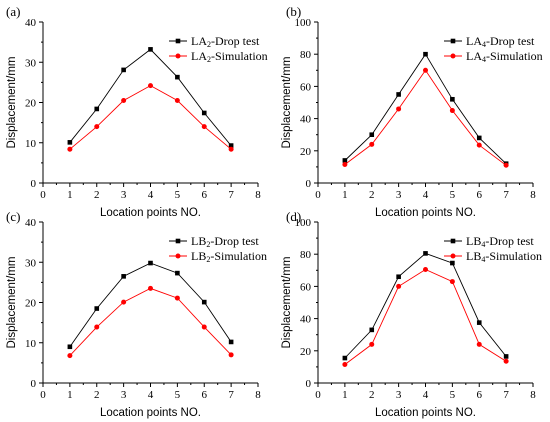 The height and width of the screenshot is (422, 550). Describe the element at coordinates (500, 41) in the screenshot. I see `legend-label: LA4-Drop test` at that location.